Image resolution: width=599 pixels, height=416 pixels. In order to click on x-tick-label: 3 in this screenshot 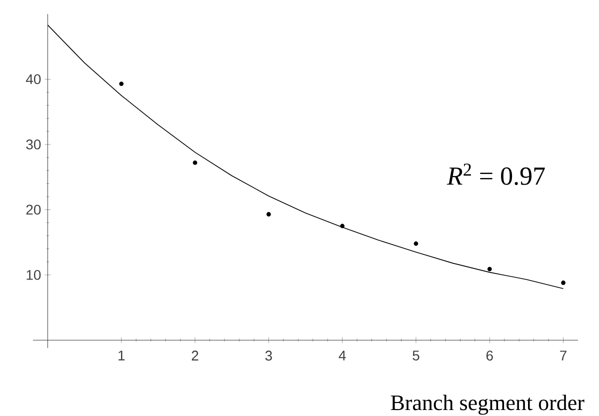, I will do `click(268, 355)`.